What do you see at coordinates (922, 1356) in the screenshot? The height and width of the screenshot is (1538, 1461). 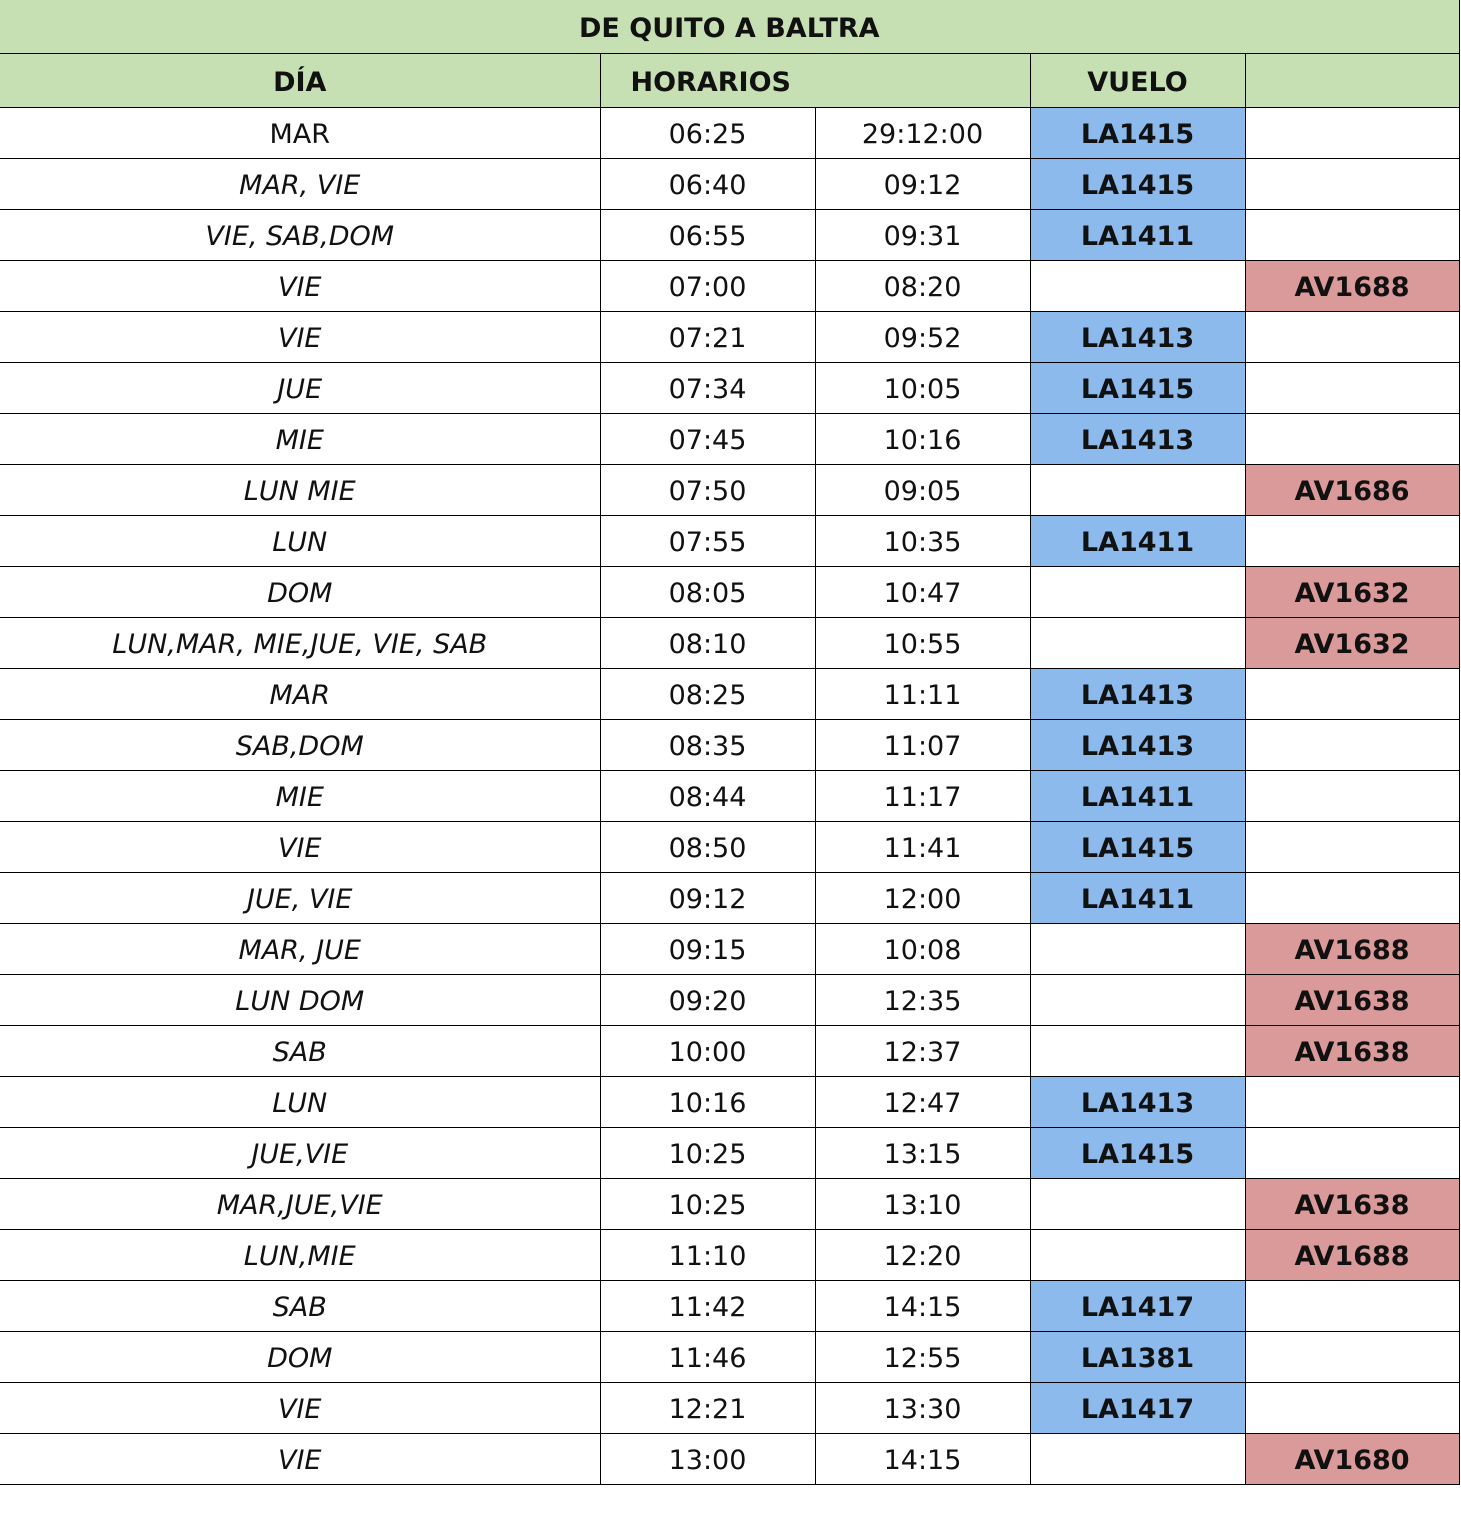 I see `arrival-cell: 12:55` at bounding box center [922, 1356].